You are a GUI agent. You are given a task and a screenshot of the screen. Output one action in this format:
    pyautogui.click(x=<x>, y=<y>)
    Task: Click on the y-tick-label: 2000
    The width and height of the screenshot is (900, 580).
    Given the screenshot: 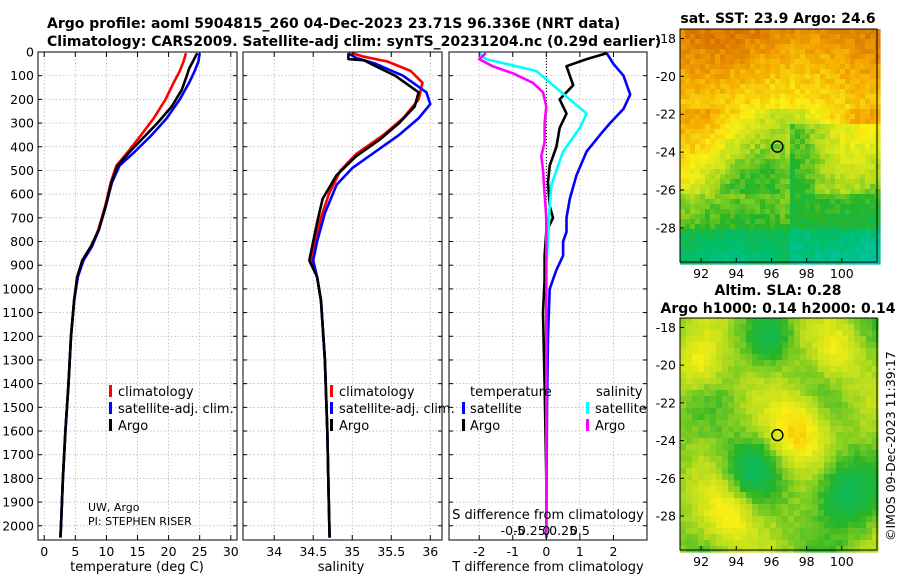 What is the action you would take?
    pyautogui.click(x=18, y=525)
    